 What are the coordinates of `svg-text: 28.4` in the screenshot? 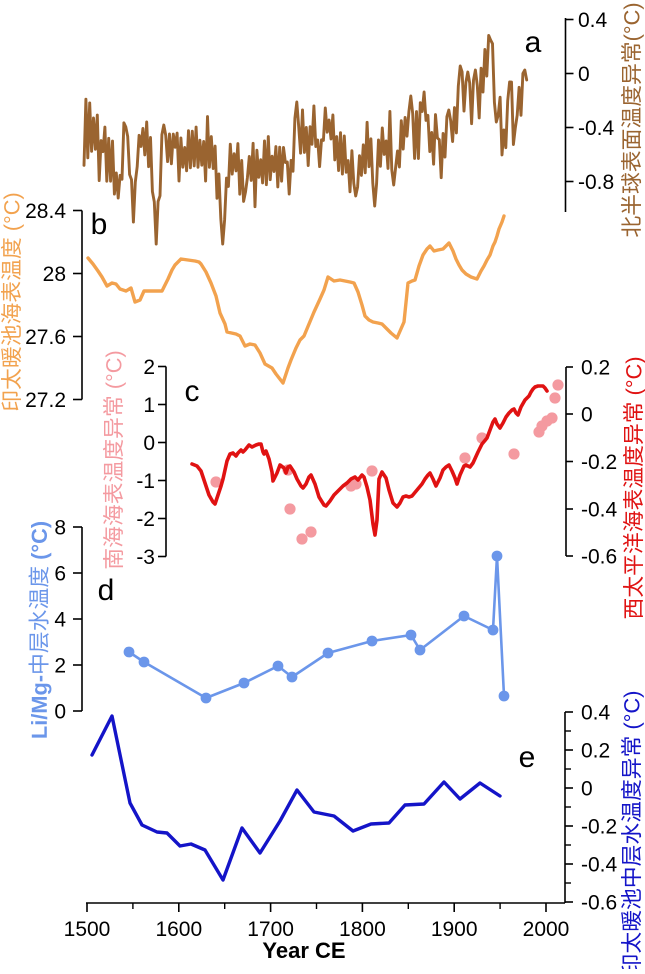 It's located at (45, 211).